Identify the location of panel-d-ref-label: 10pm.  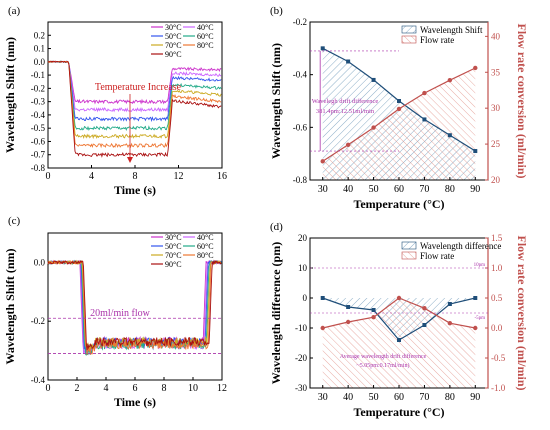
(480, 265).